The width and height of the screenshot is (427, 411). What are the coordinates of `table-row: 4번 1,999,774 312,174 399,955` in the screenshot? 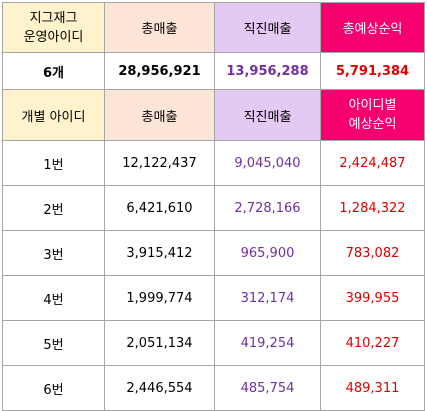 It's located at (213, 298).